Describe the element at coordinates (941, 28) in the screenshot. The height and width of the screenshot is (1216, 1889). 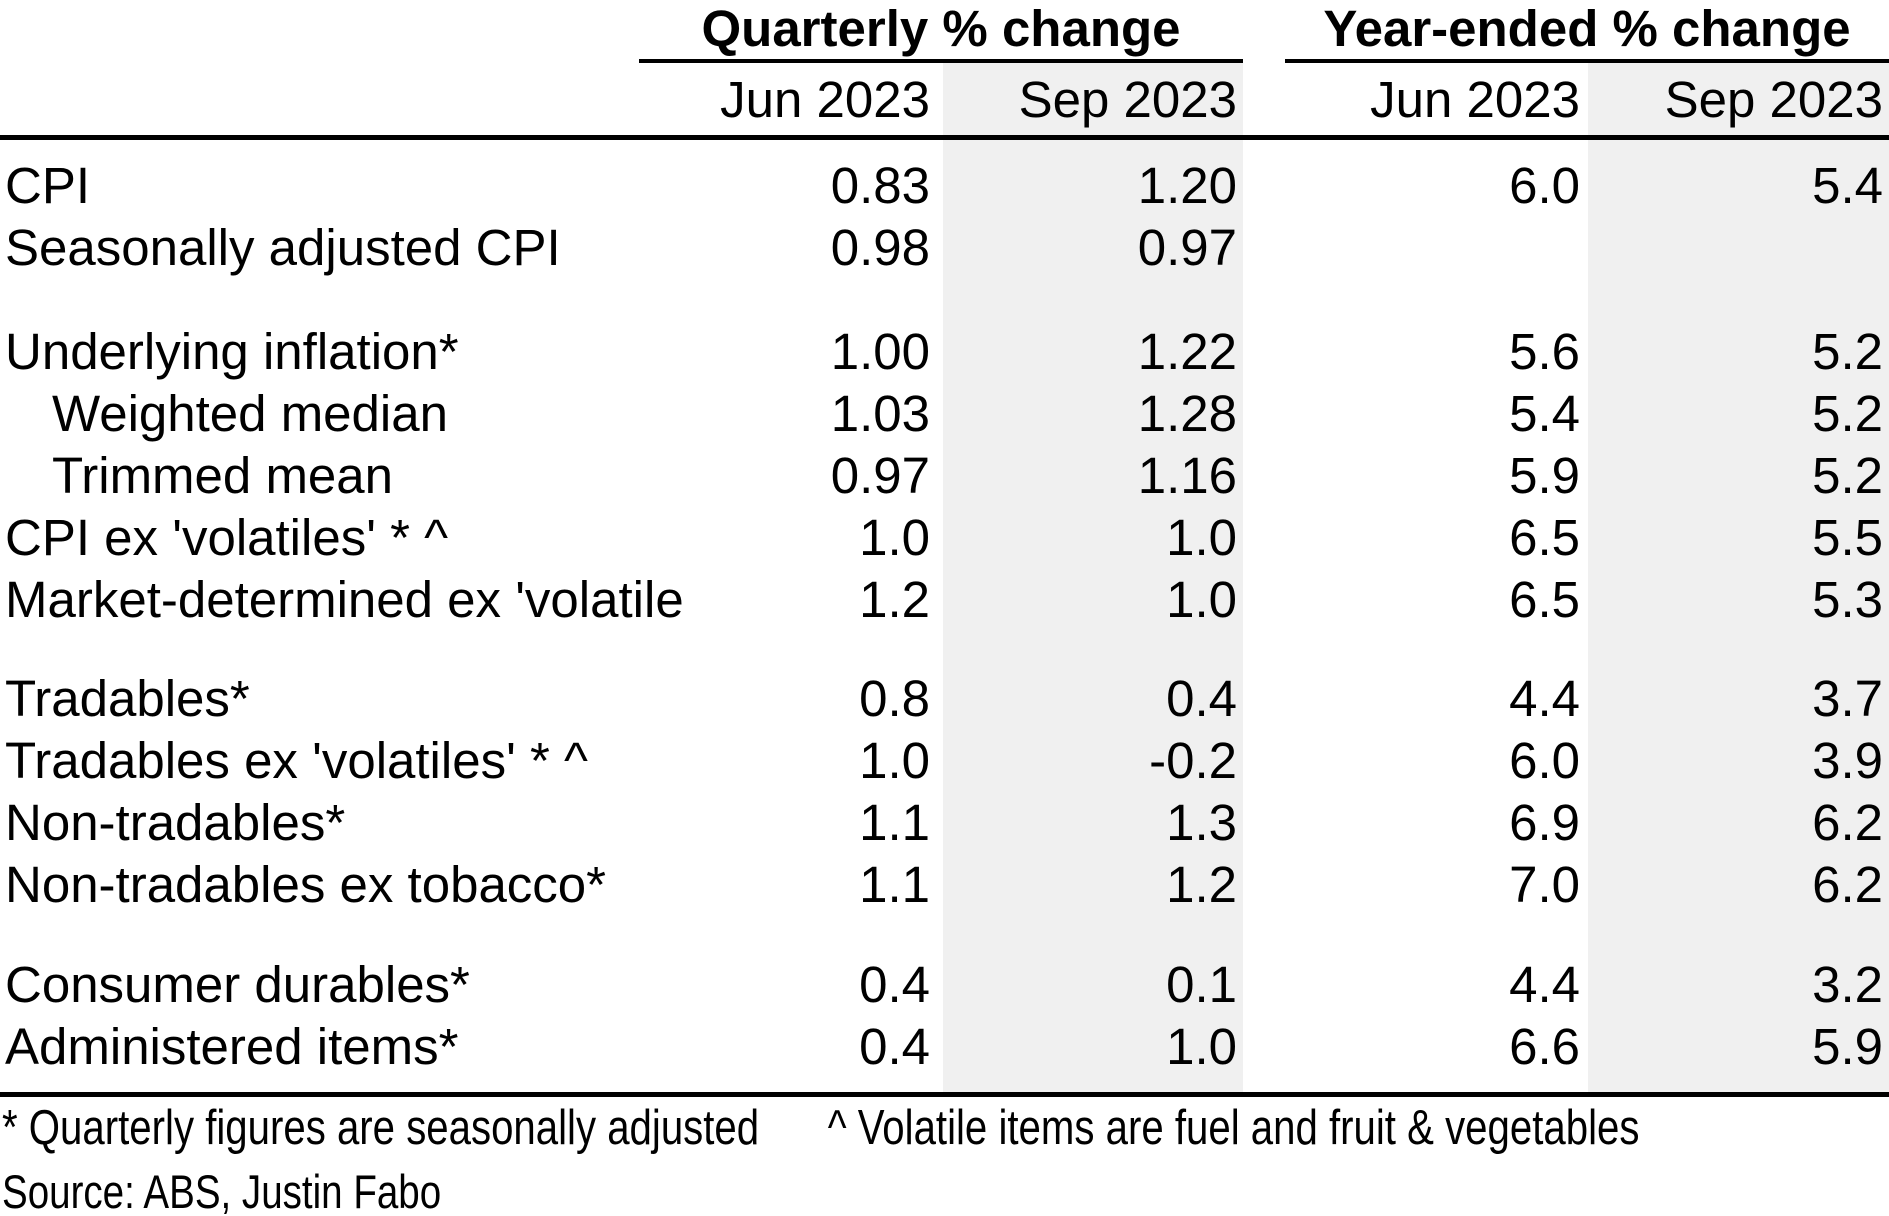
I see `column-group-quarterly: Quarterly % change` at that location.